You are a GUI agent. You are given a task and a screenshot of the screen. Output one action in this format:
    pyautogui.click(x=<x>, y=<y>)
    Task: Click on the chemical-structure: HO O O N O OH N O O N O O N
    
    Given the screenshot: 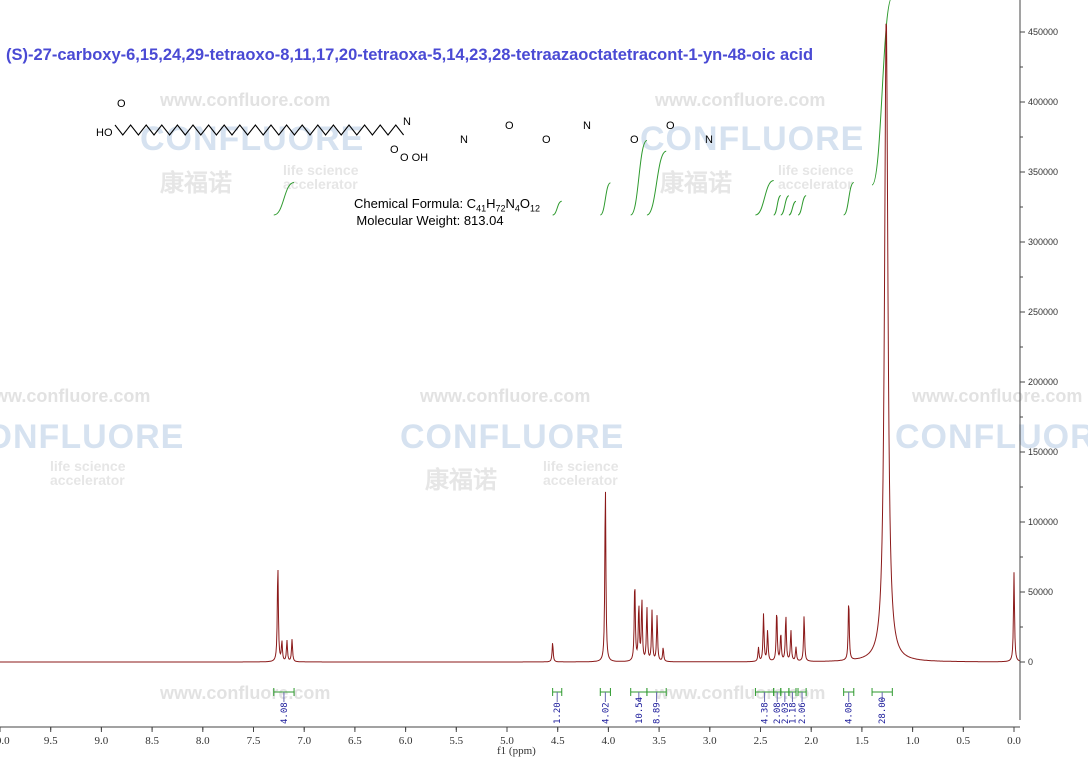 What is the action you would take?
    pyautogui.click(x=404, y=131)
    